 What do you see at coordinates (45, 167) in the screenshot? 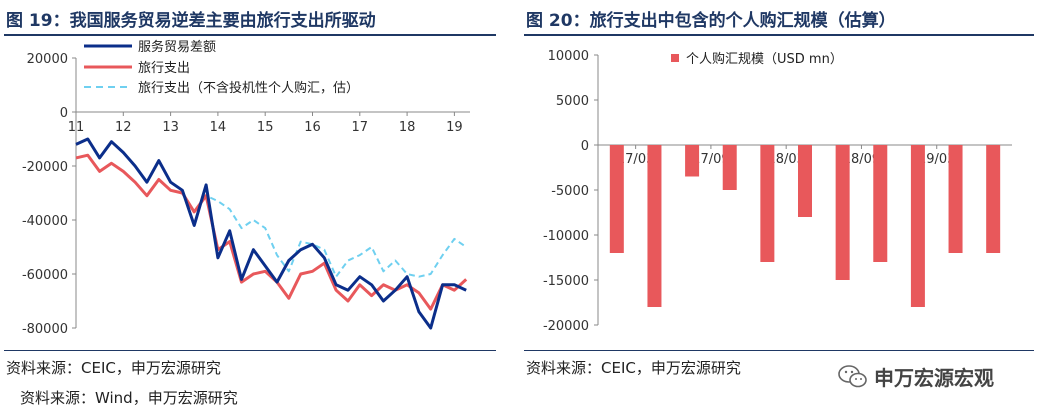
I see `left-y-tick-label: -20000` at bounding box center [45, 167].